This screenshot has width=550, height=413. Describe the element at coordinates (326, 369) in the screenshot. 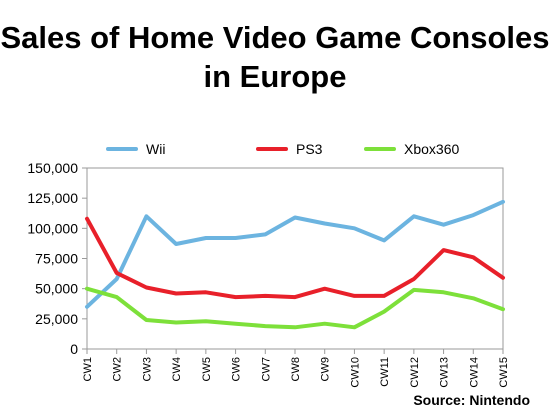

I see `x-tick-label: CW9` at that location.